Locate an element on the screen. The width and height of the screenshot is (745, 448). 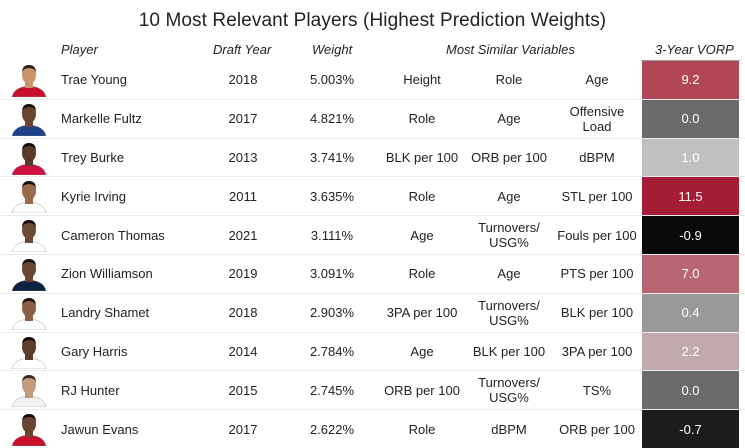
header-draft-year: Draft Year is located at coordinates (242, 49).